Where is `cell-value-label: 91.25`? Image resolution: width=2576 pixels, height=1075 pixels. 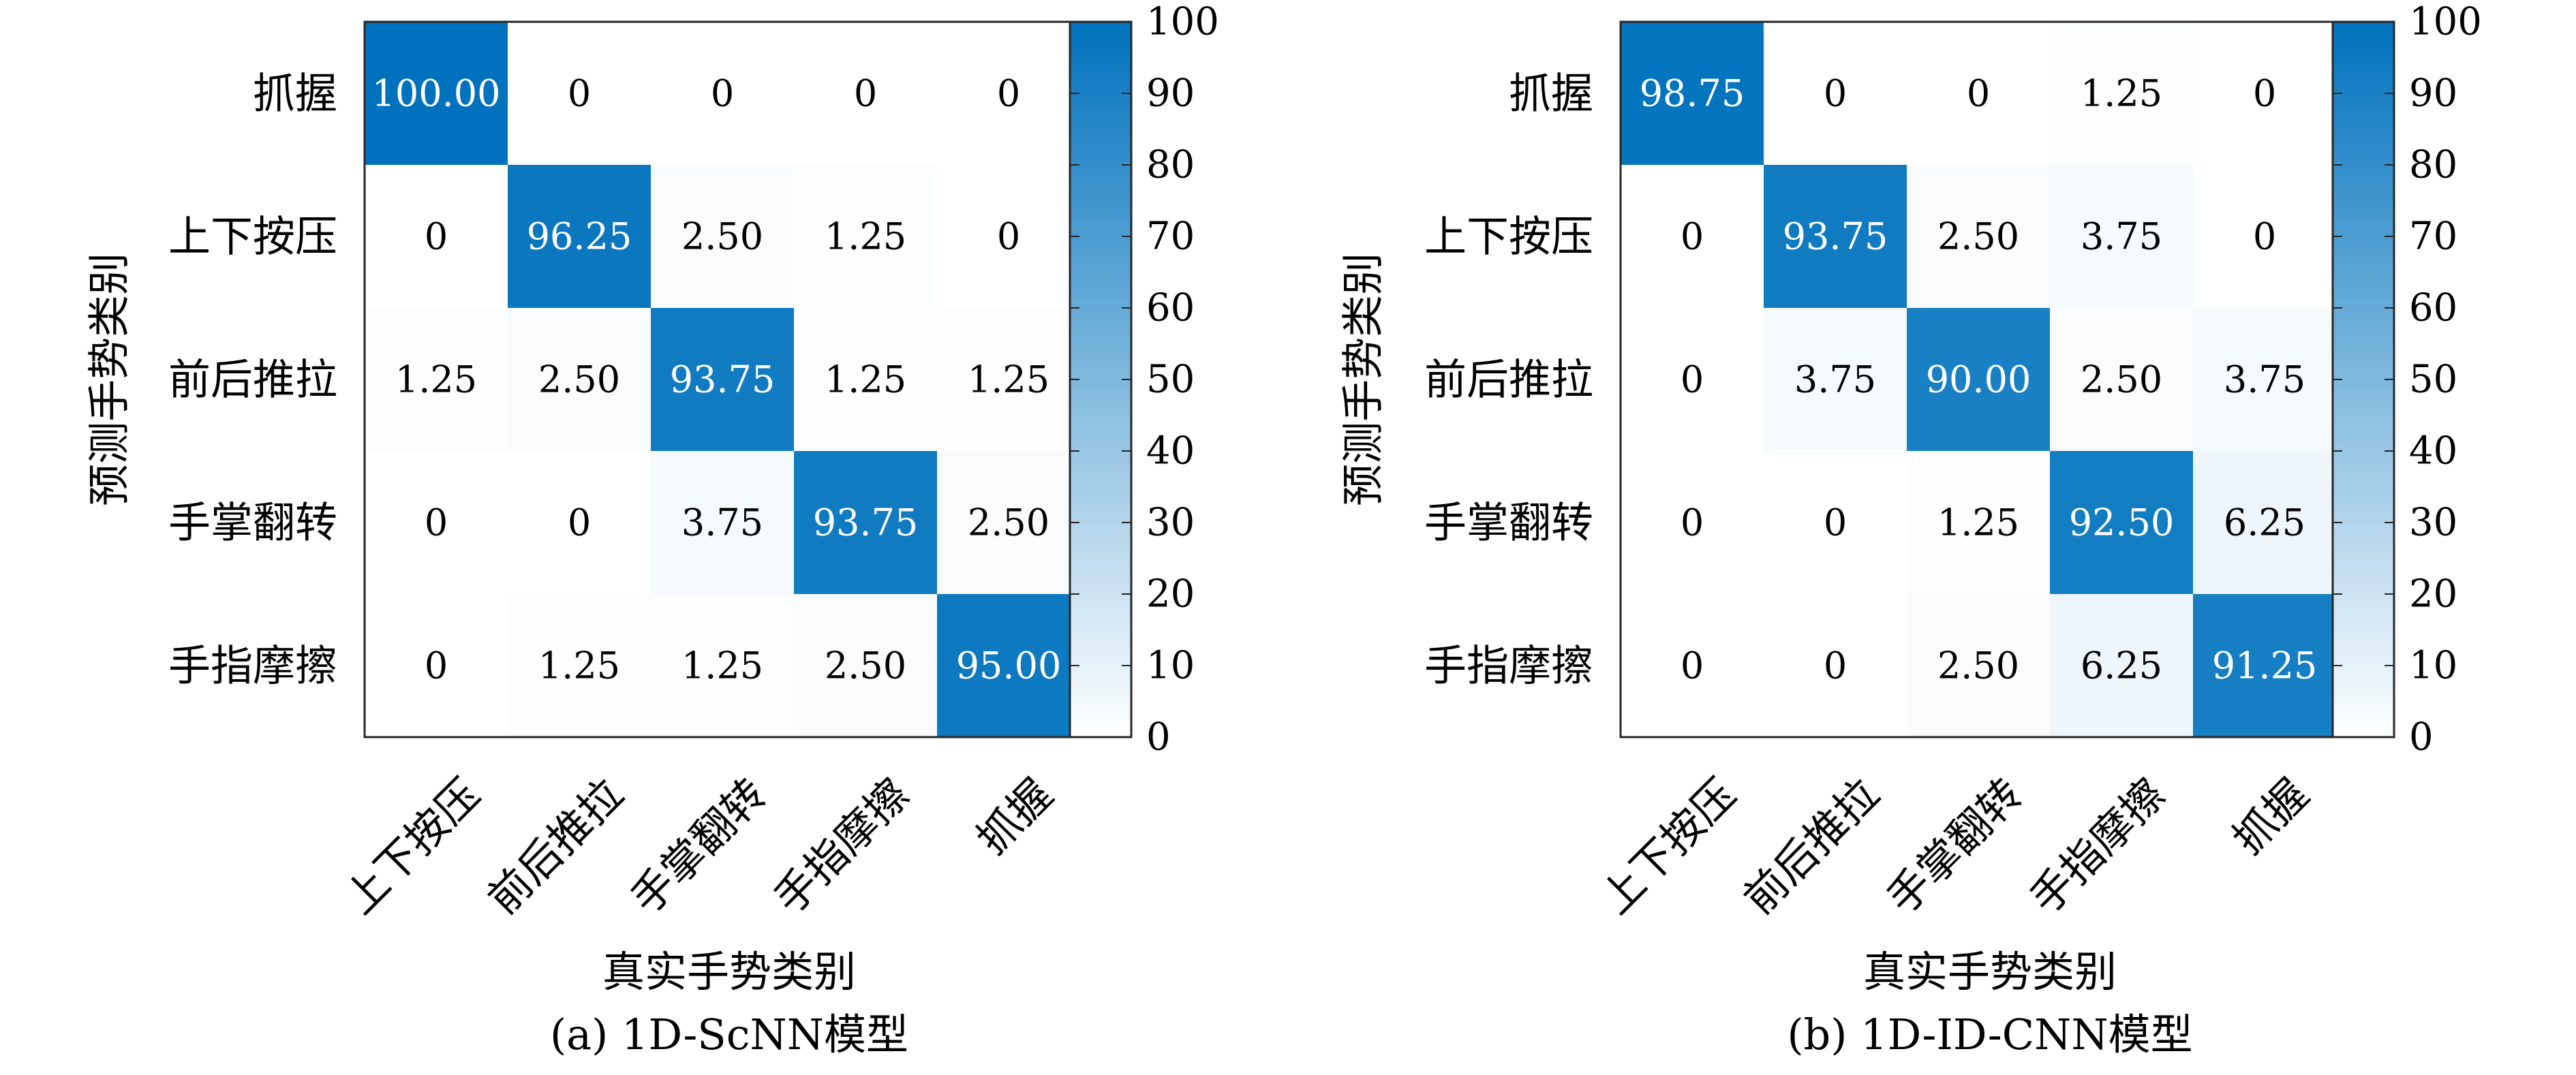 cell-value-label: 91.25 is located at coordinates (2265, 665).